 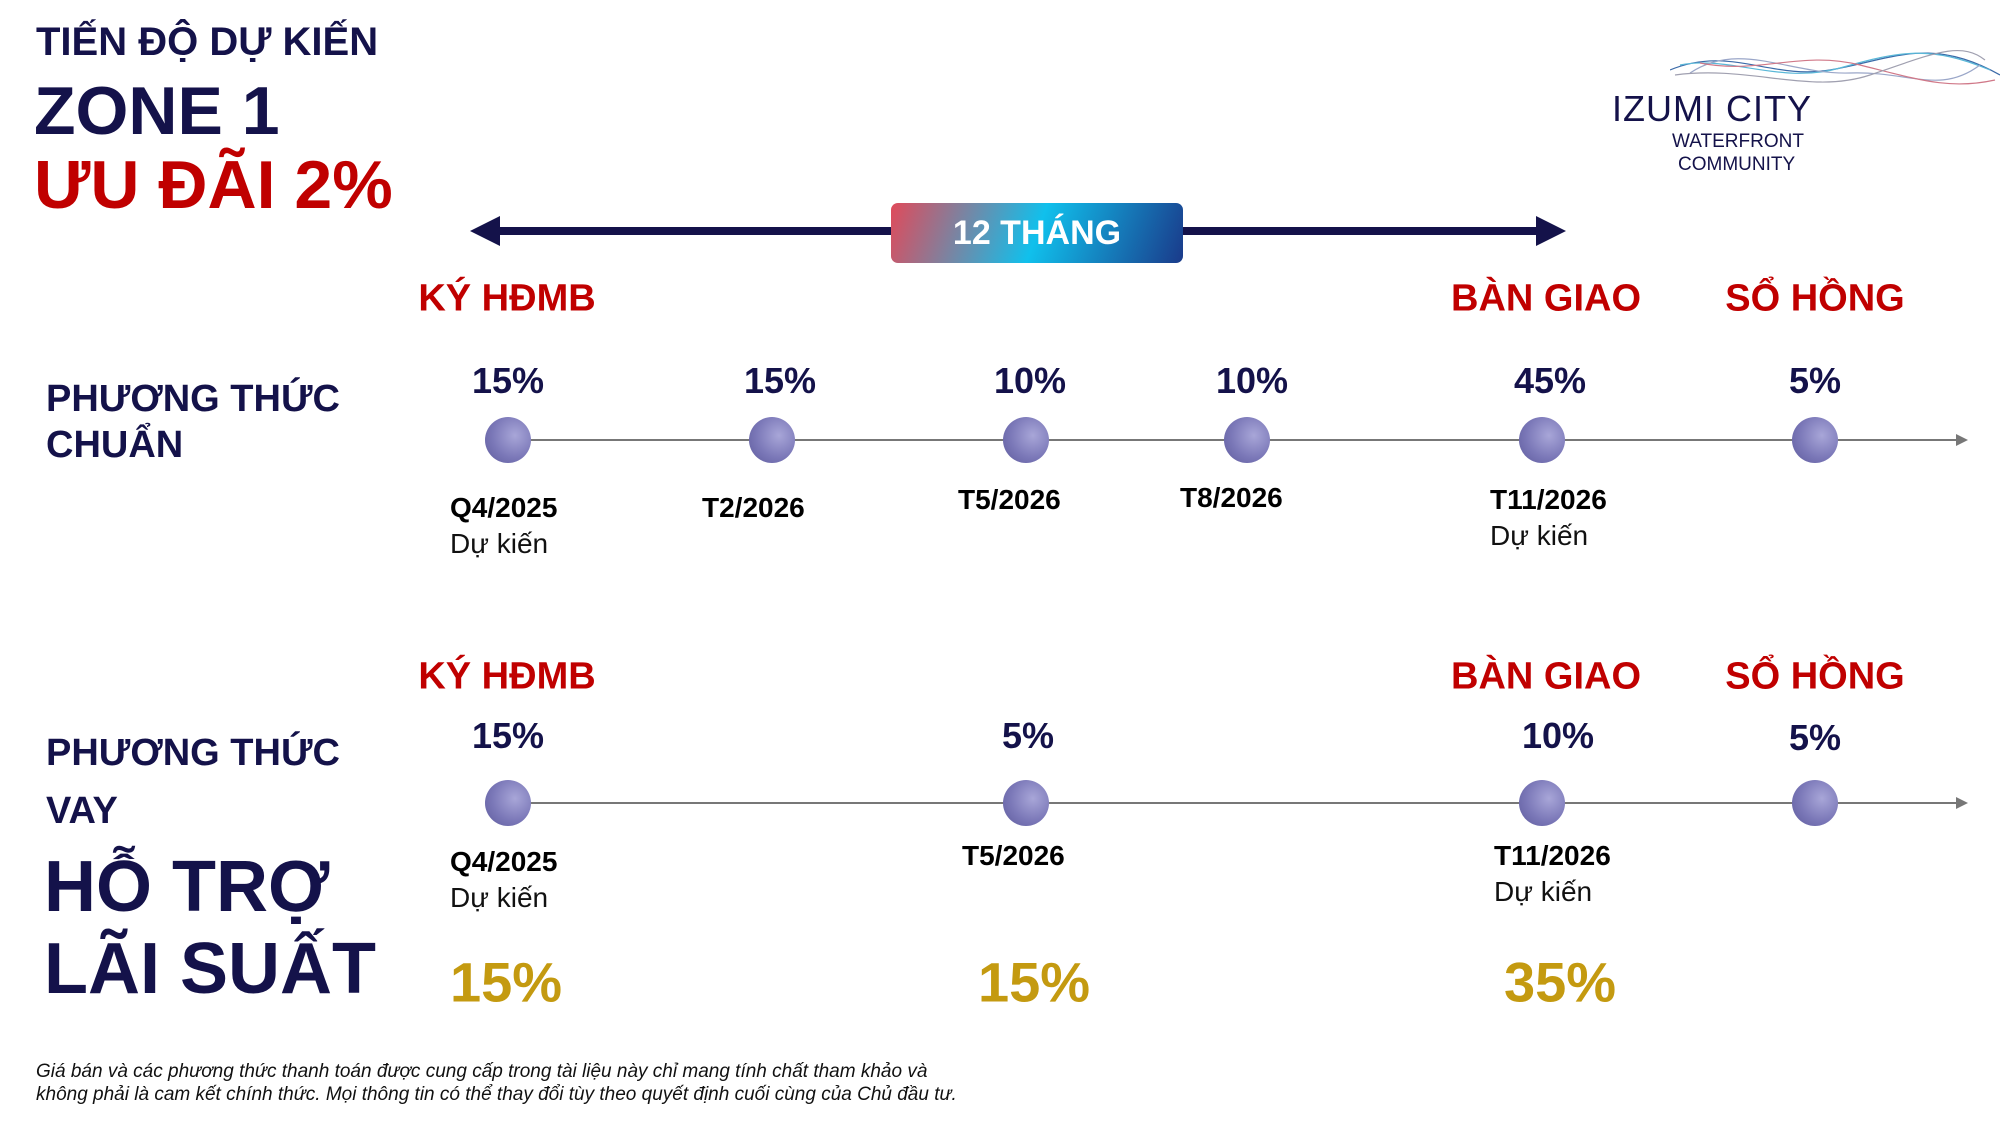 I want to click on loan-label-1: PHƯƠNG THỨC, so click(x=193, y=753).